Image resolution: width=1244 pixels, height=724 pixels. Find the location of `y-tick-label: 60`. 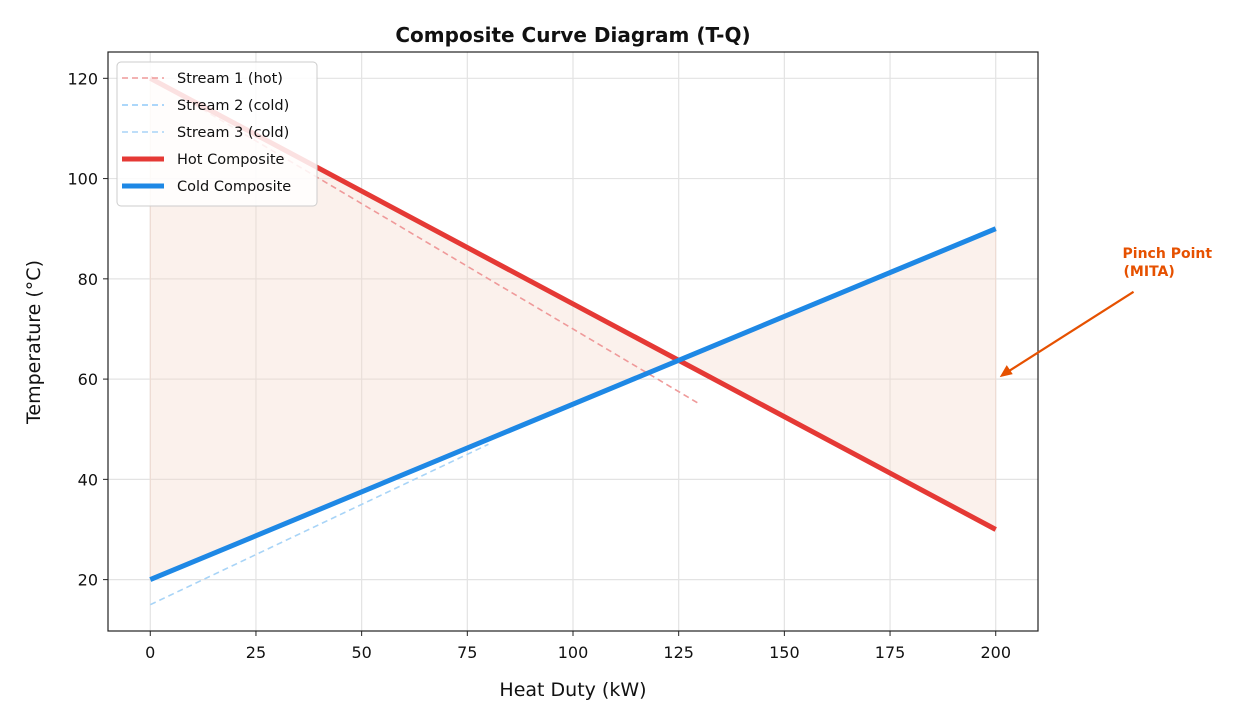

y-tick-label: 60 is located at coordinates (88, 379).